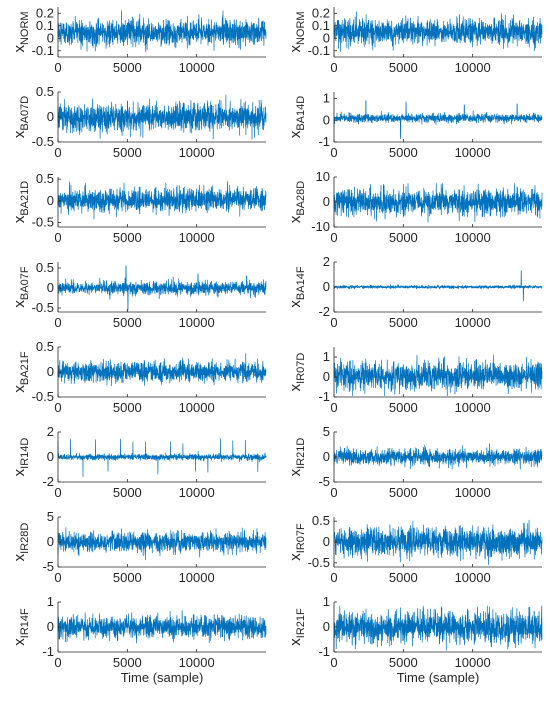 The height and width of the screenshot is (703, 550). I want to click on y-tick-label: -1, so click(48, 651).